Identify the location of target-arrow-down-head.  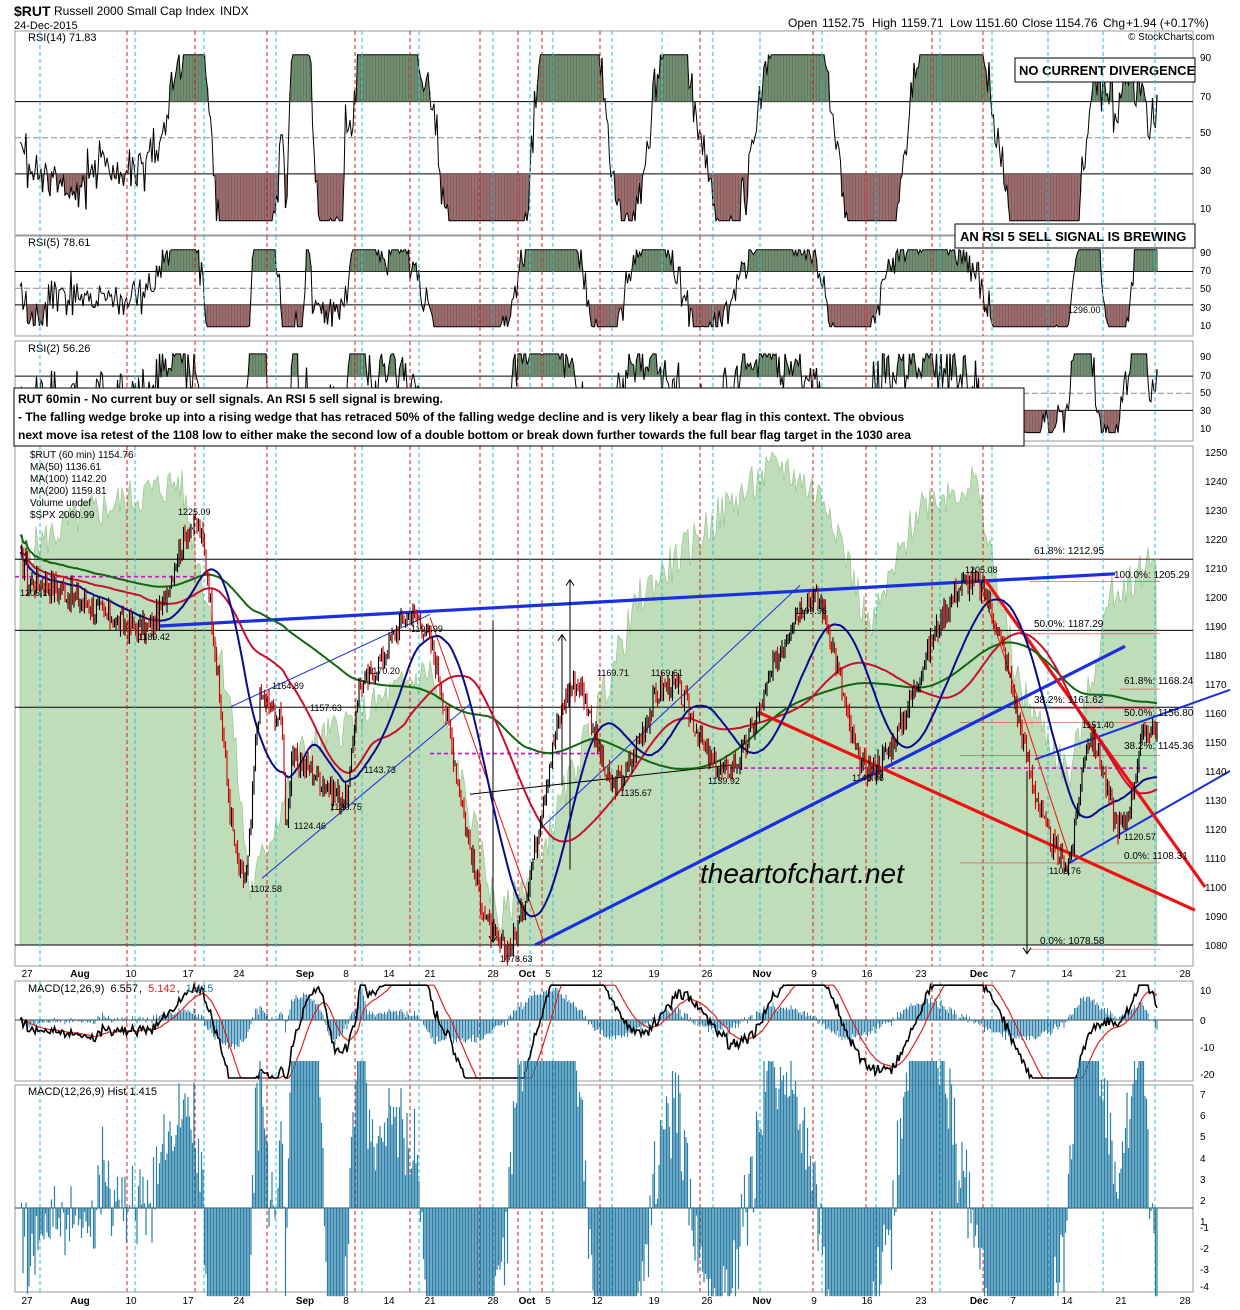
(493, 939).